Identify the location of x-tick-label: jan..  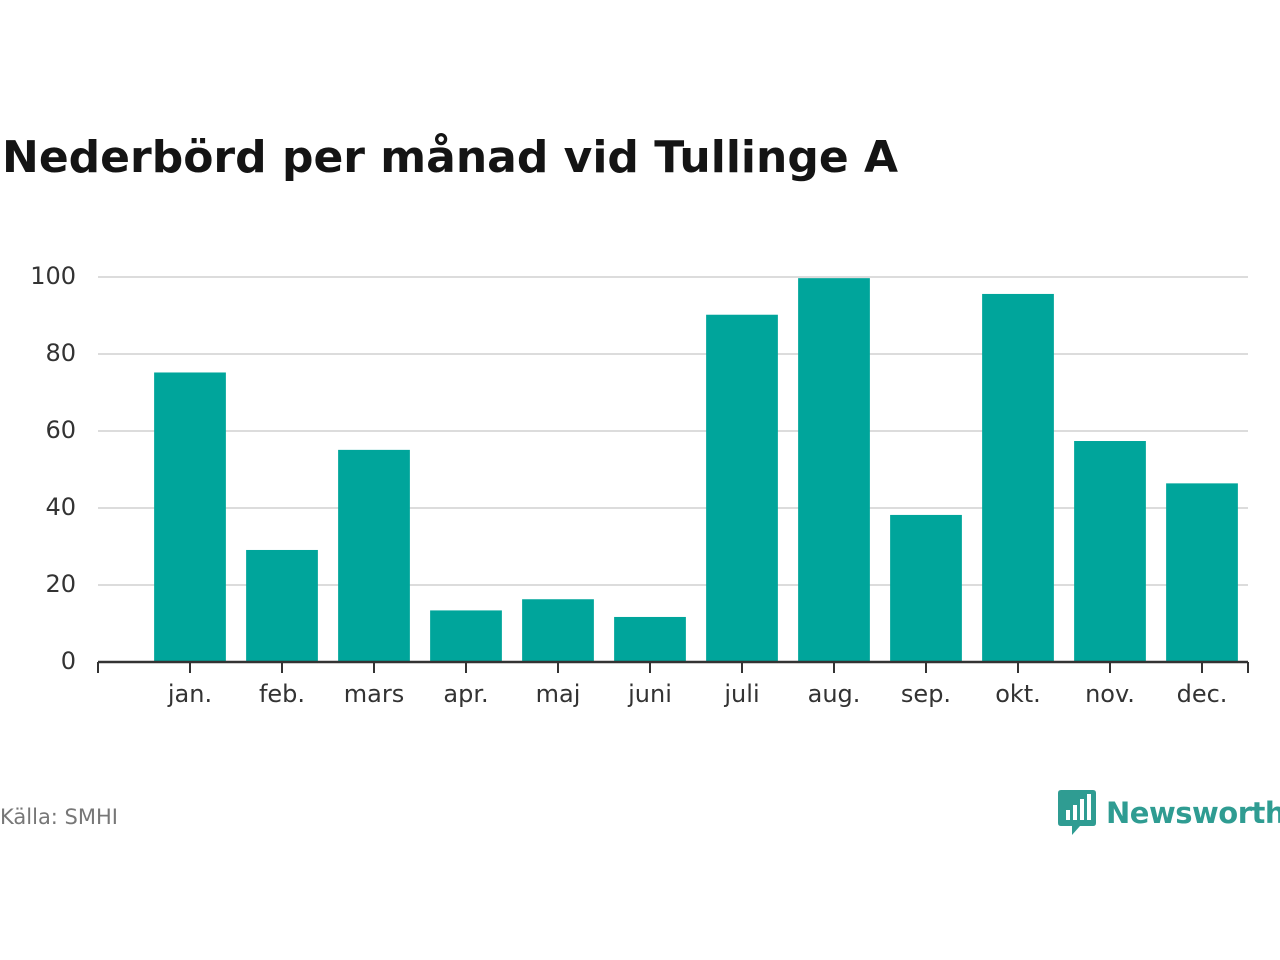
(189, 694).